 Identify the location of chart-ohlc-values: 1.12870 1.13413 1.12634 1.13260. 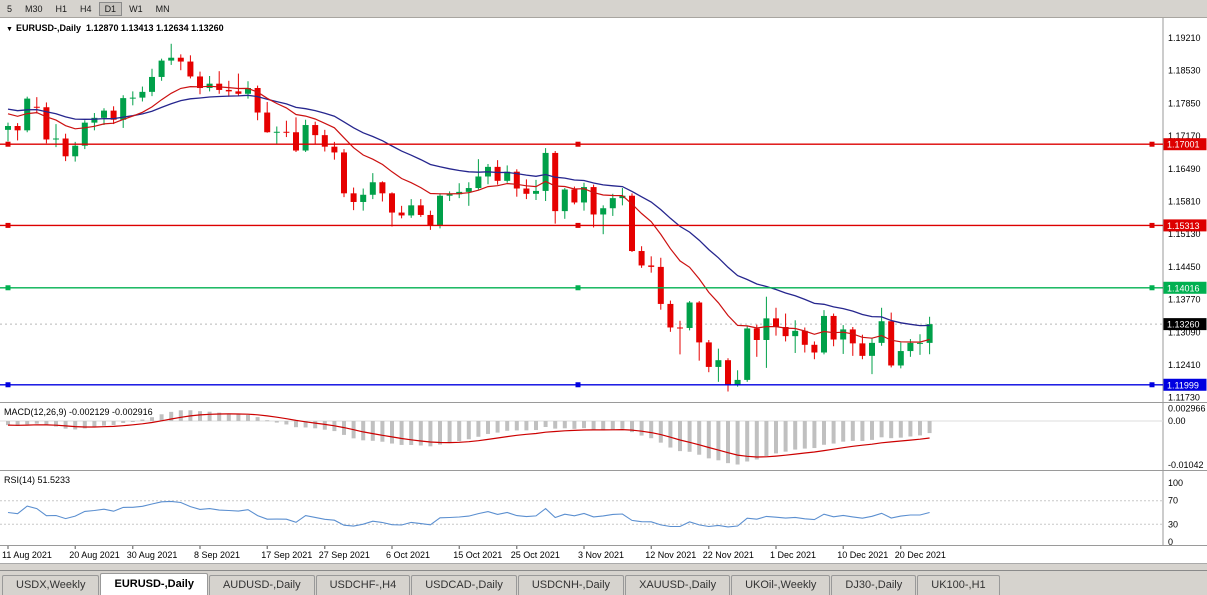
(154, 28).